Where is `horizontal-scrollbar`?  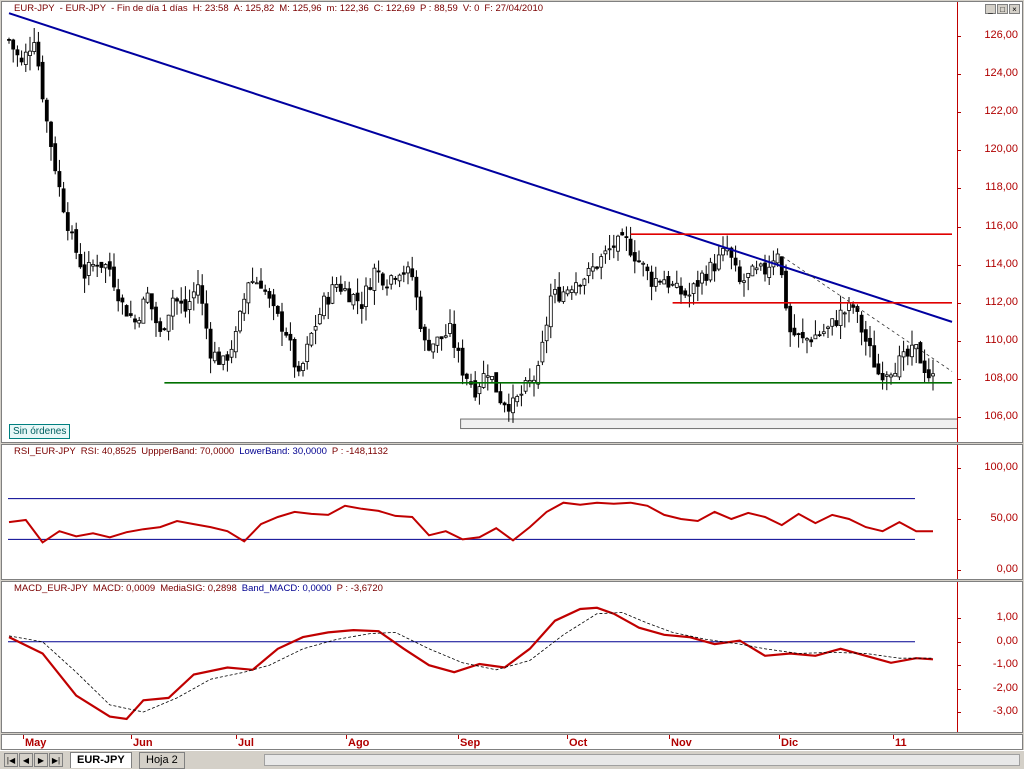
horizontal-scrollbar is located at coordinates (642, 760).